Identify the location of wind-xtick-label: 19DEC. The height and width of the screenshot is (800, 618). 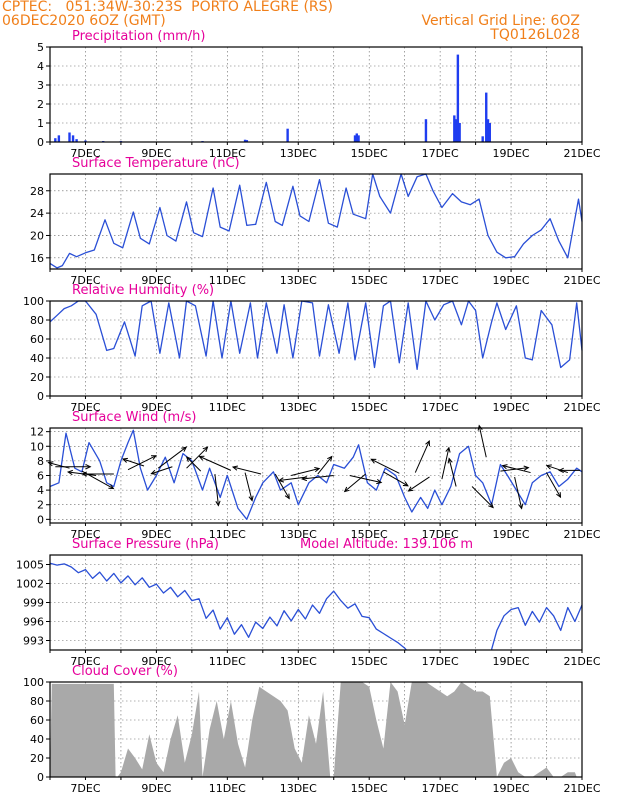
(511, 534).